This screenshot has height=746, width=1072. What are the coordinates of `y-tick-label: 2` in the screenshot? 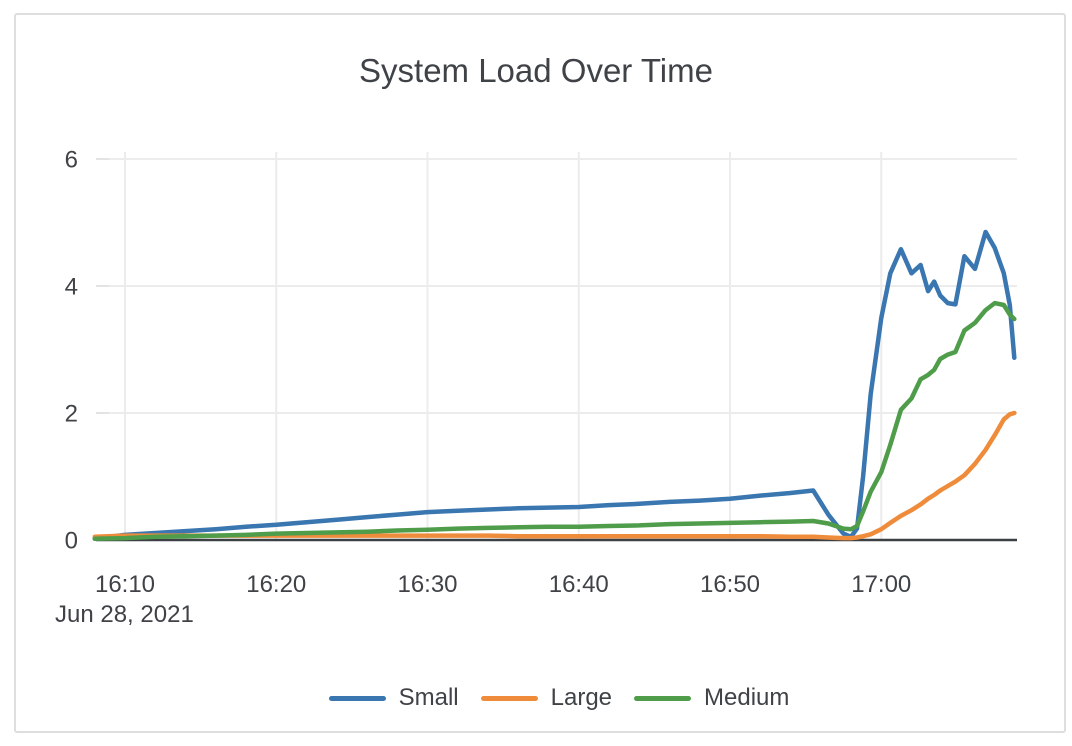 It's located at (71, 414).